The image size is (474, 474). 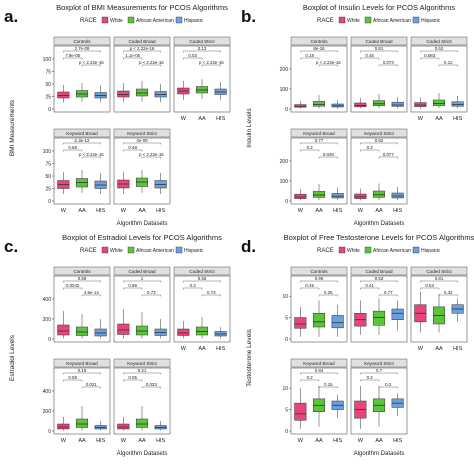 I want to click on facet-strip-label: Coded Strict, so click(x=439, y=41).